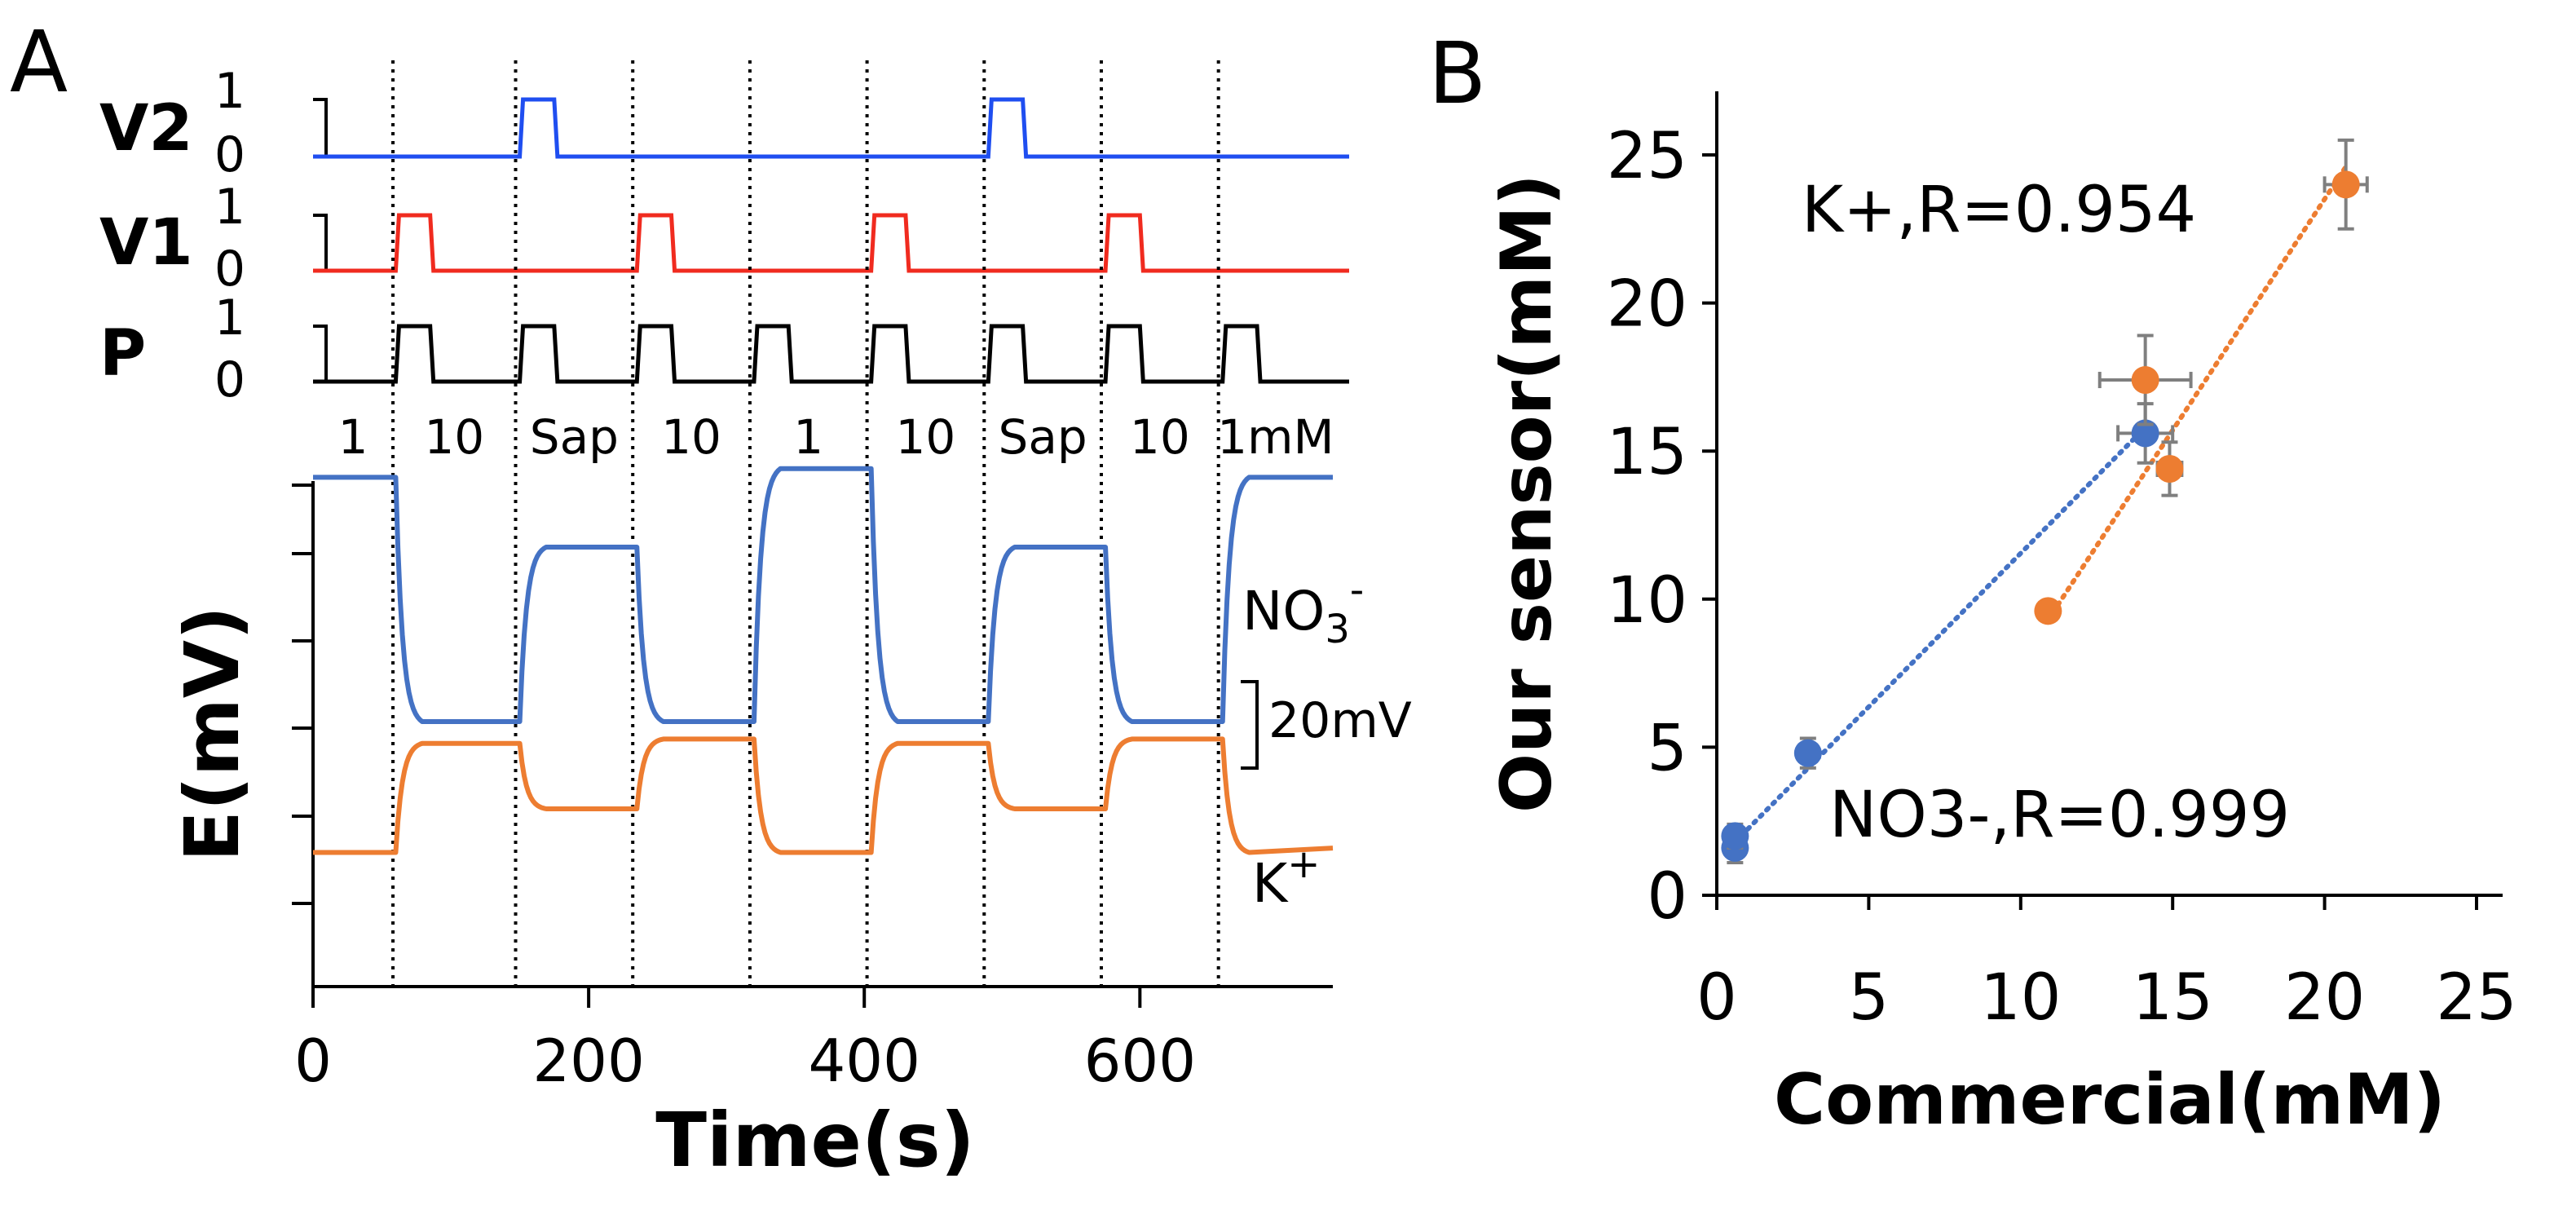 This screenshot has width=2576, height=1210. What do you see at coordinates (1527, 493) in the screenshot?
I see `scatter-y-label: Our sensor(mM)` at bounding box center [1527, 493].